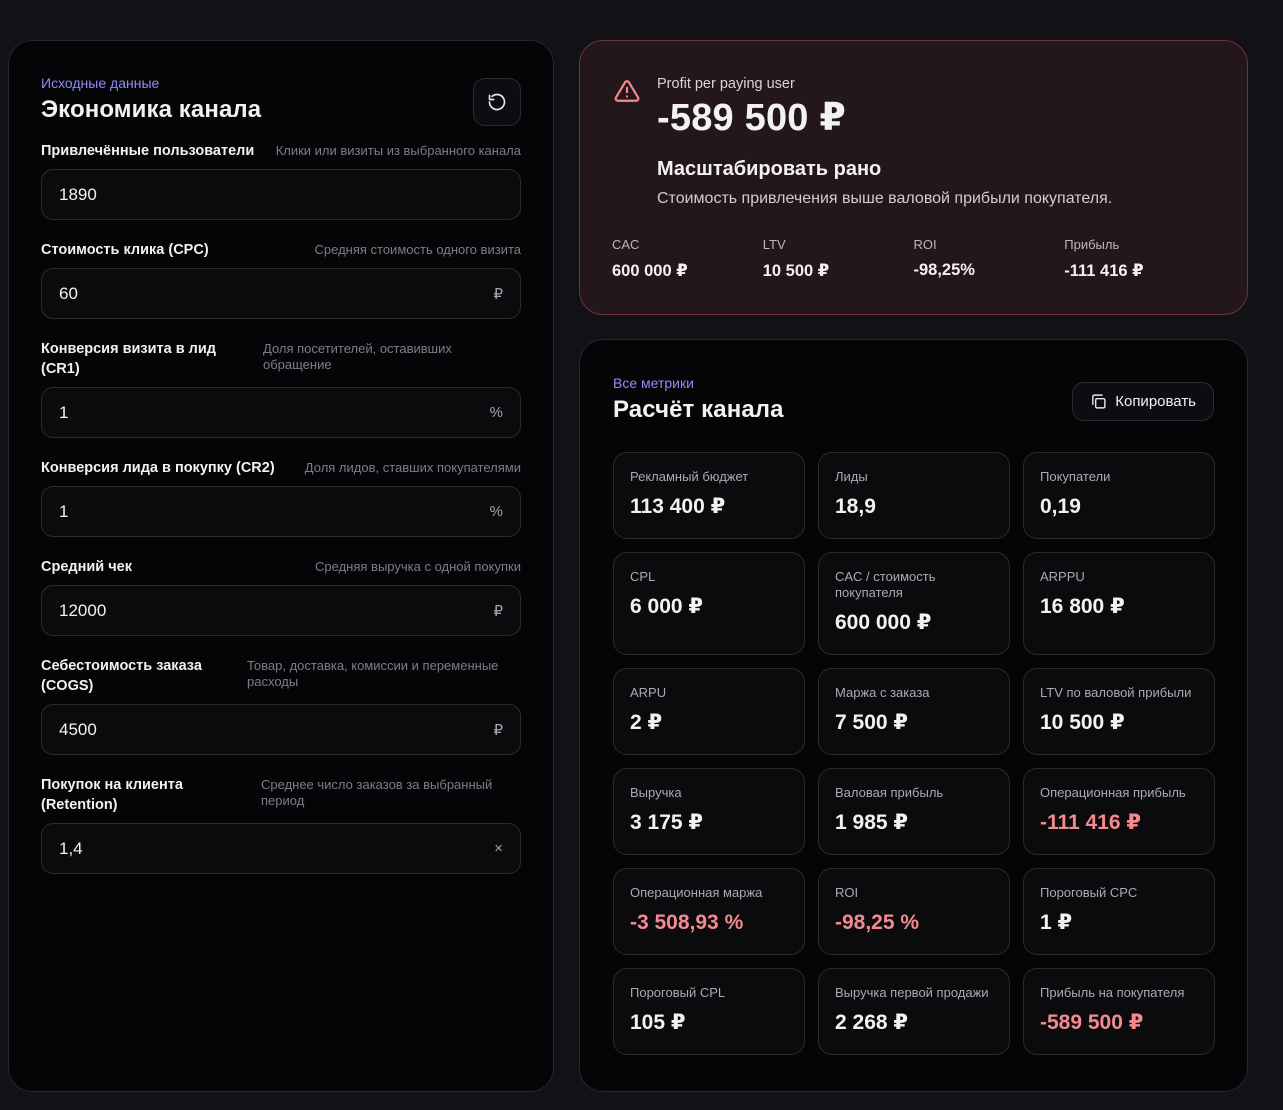 This screenshot has width=1283, height=1110. I want to click on alert-metric-label: Прибыль, so click(1092, 244).